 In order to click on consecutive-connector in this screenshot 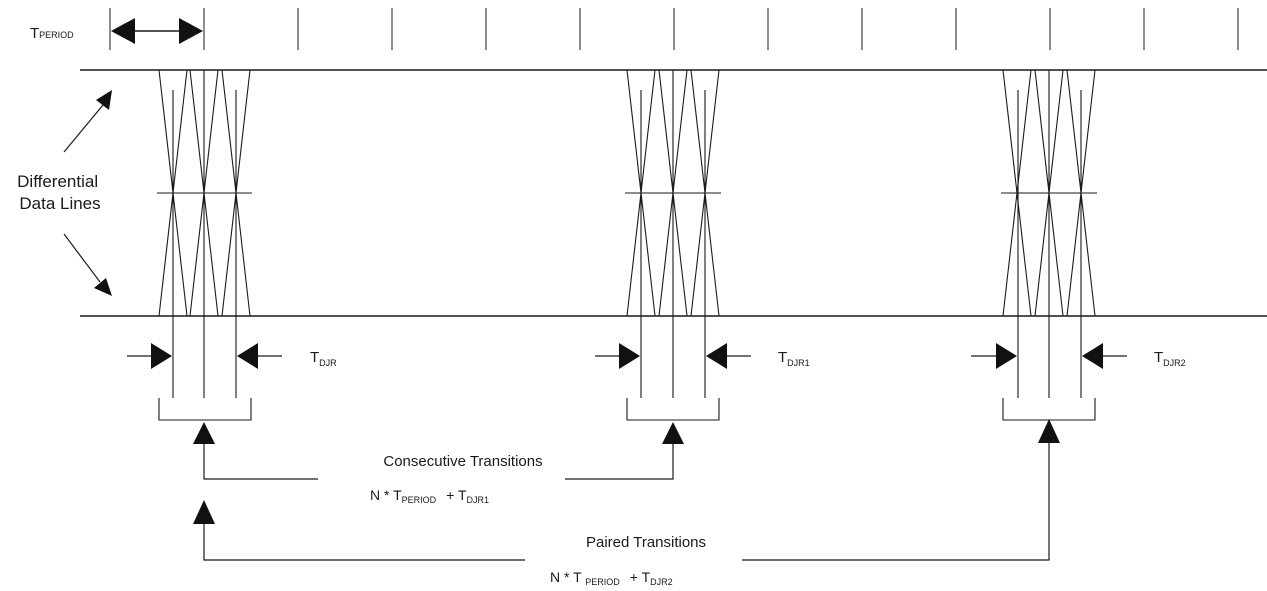, I will do `click(438, 451)`.